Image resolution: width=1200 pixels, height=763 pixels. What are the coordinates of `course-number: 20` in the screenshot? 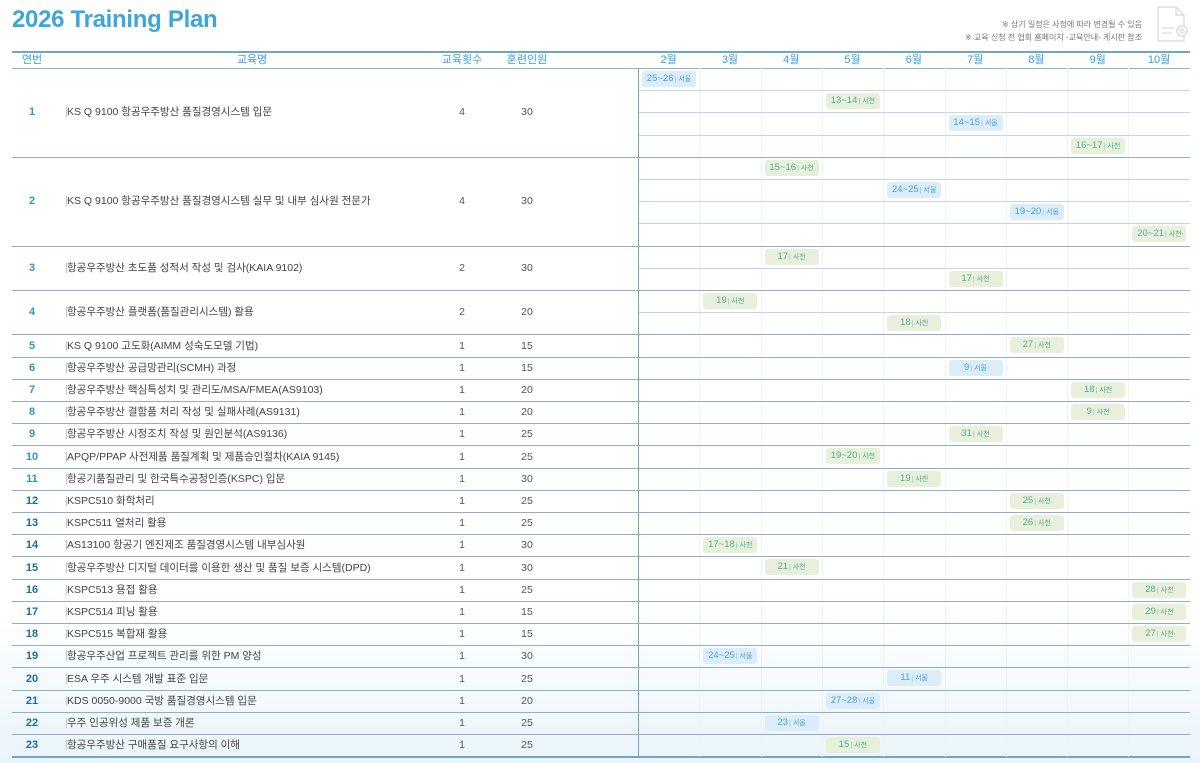 It's located at (32, 678).